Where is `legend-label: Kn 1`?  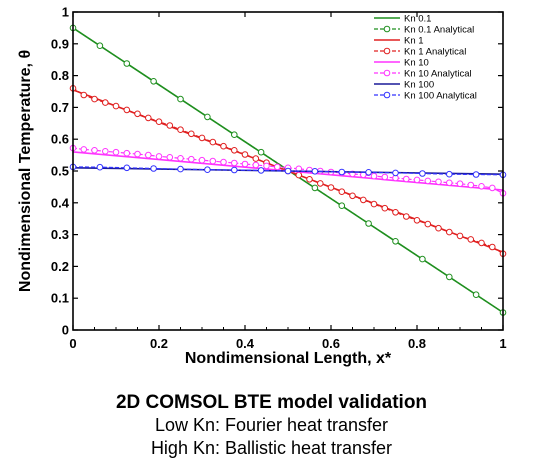
legend-label: Kn 1 is located at coordinates (414, 41).